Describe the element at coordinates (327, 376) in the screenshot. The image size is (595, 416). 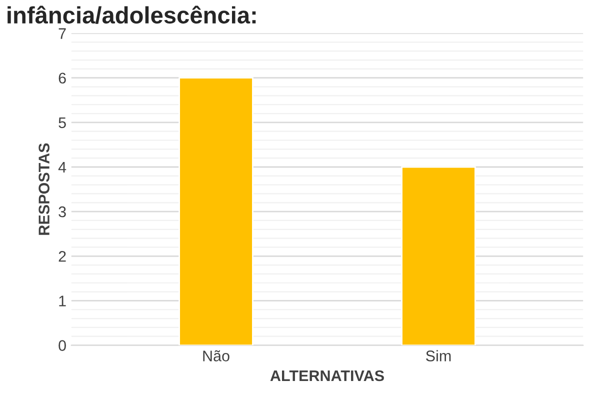
I see `x-axis-title: ALTERNATIVAS` at that location.